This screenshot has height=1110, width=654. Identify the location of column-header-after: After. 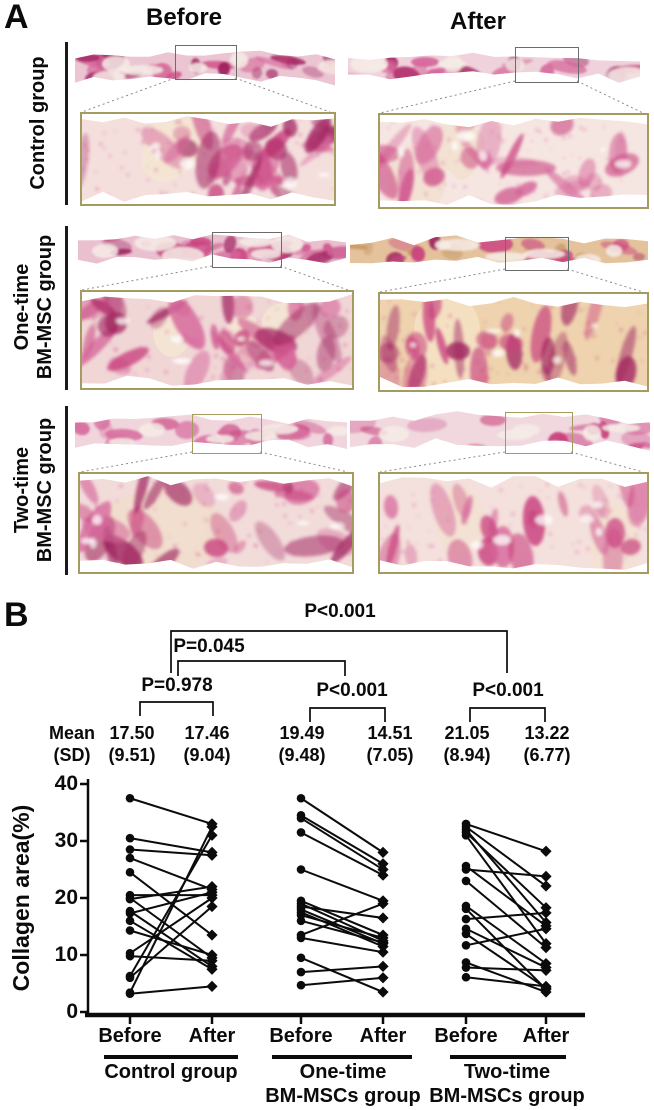
(478, 21).